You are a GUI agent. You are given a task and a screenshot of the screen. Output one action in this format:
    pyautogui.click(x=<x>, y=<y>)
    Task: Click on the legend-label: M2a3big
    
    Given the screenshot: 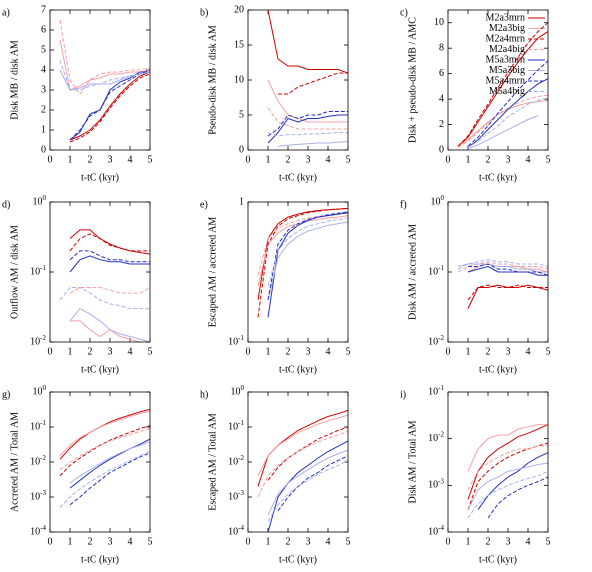 What is the action you would take?
    pyautogui.click(x=507, y=28)
    